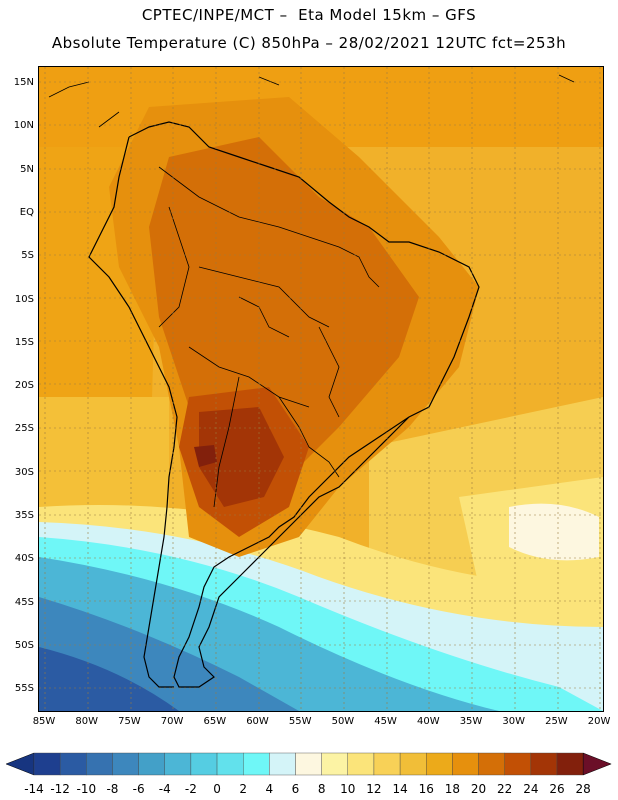 The height and width of the screenshot is (800, 618). Describe the element at coordinates (243, 789) in the screenshot. I see `colorbar-label: 2` at that location.